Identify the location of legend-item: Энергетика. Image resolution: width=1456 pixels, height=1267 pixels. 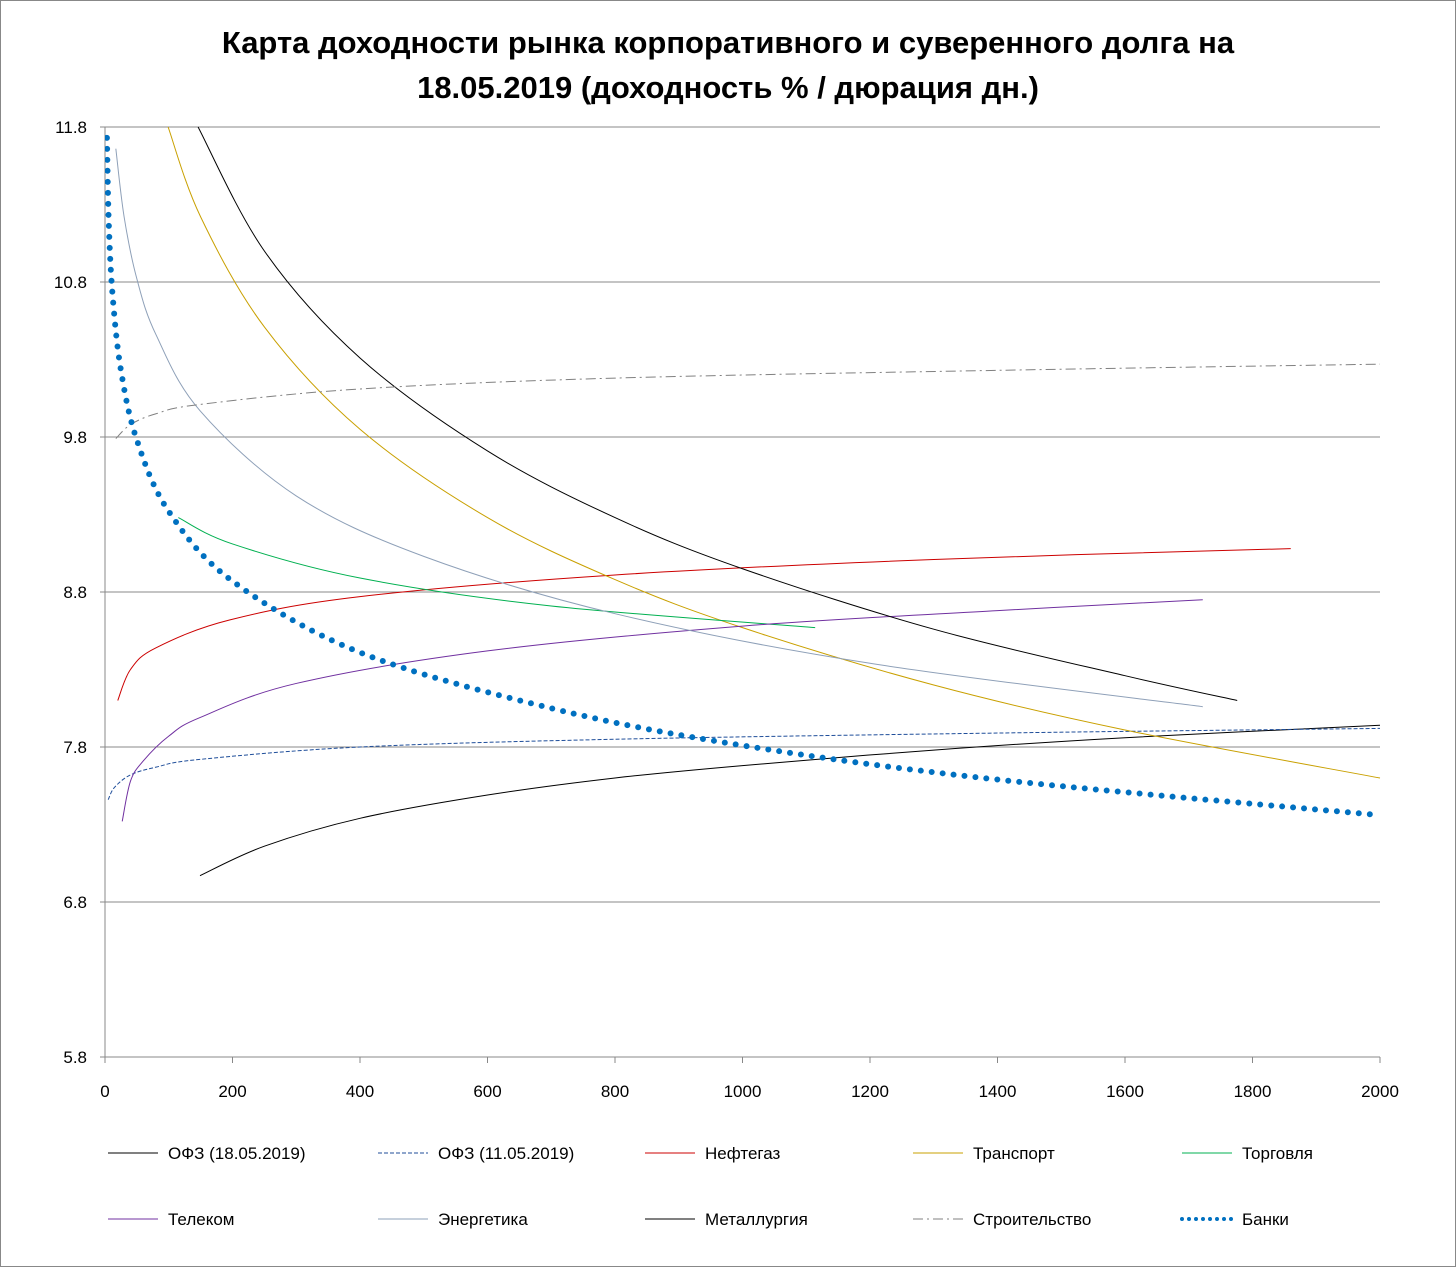
(453, 1219).